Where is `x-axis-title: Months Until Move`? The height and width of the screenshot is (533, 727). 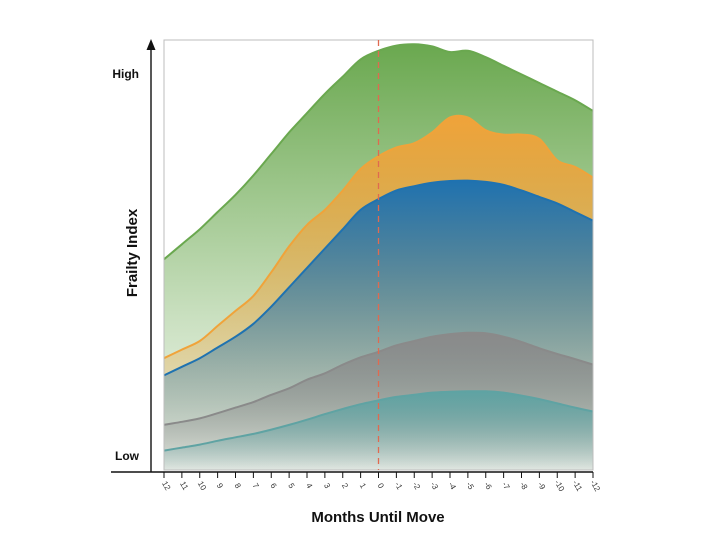 x-axis-title: Months Until Move is located at coordinates (377, 517).